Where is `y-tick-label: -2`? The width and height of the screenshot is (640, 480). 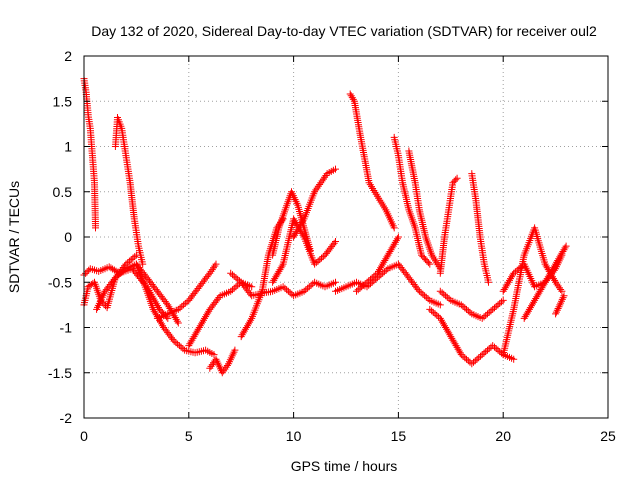
y-tick-label: -2 is located at coordinates (66, 418).